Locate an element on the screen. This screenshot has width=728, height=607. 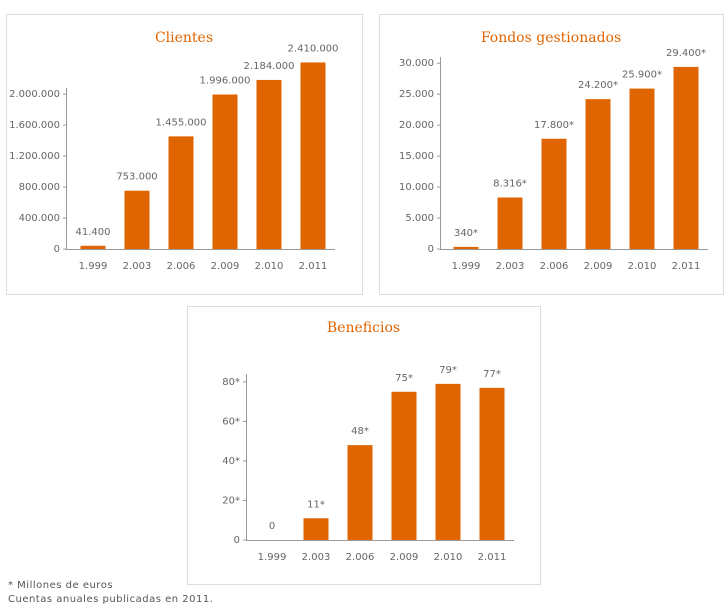
y-tick-label: 25.000 is located at coordinates (416, 94).